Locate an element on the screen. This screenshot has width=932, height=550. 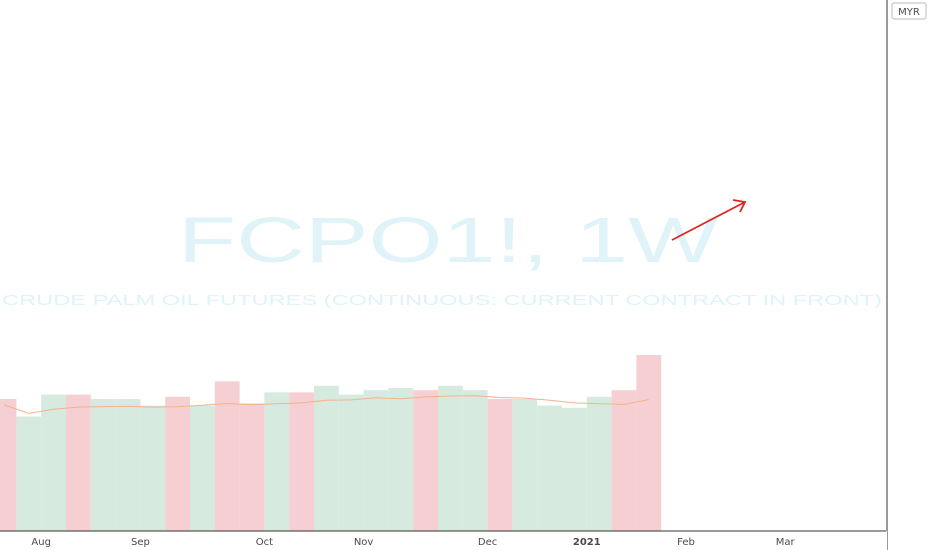
volume-moving-average is located at coordinates (326, 404).